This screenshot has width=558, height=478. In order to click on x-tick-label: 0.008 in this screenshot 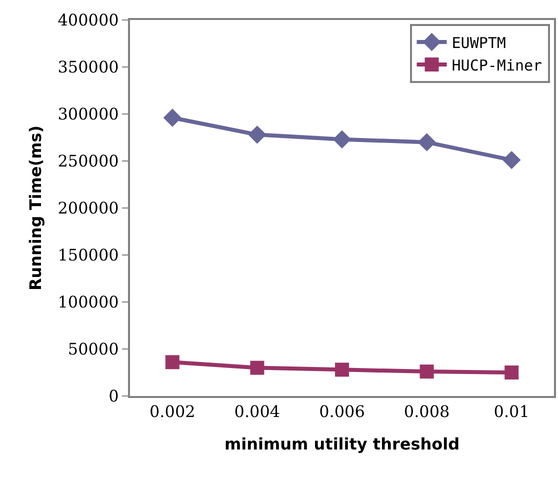, I will do `click(427, 412)`.